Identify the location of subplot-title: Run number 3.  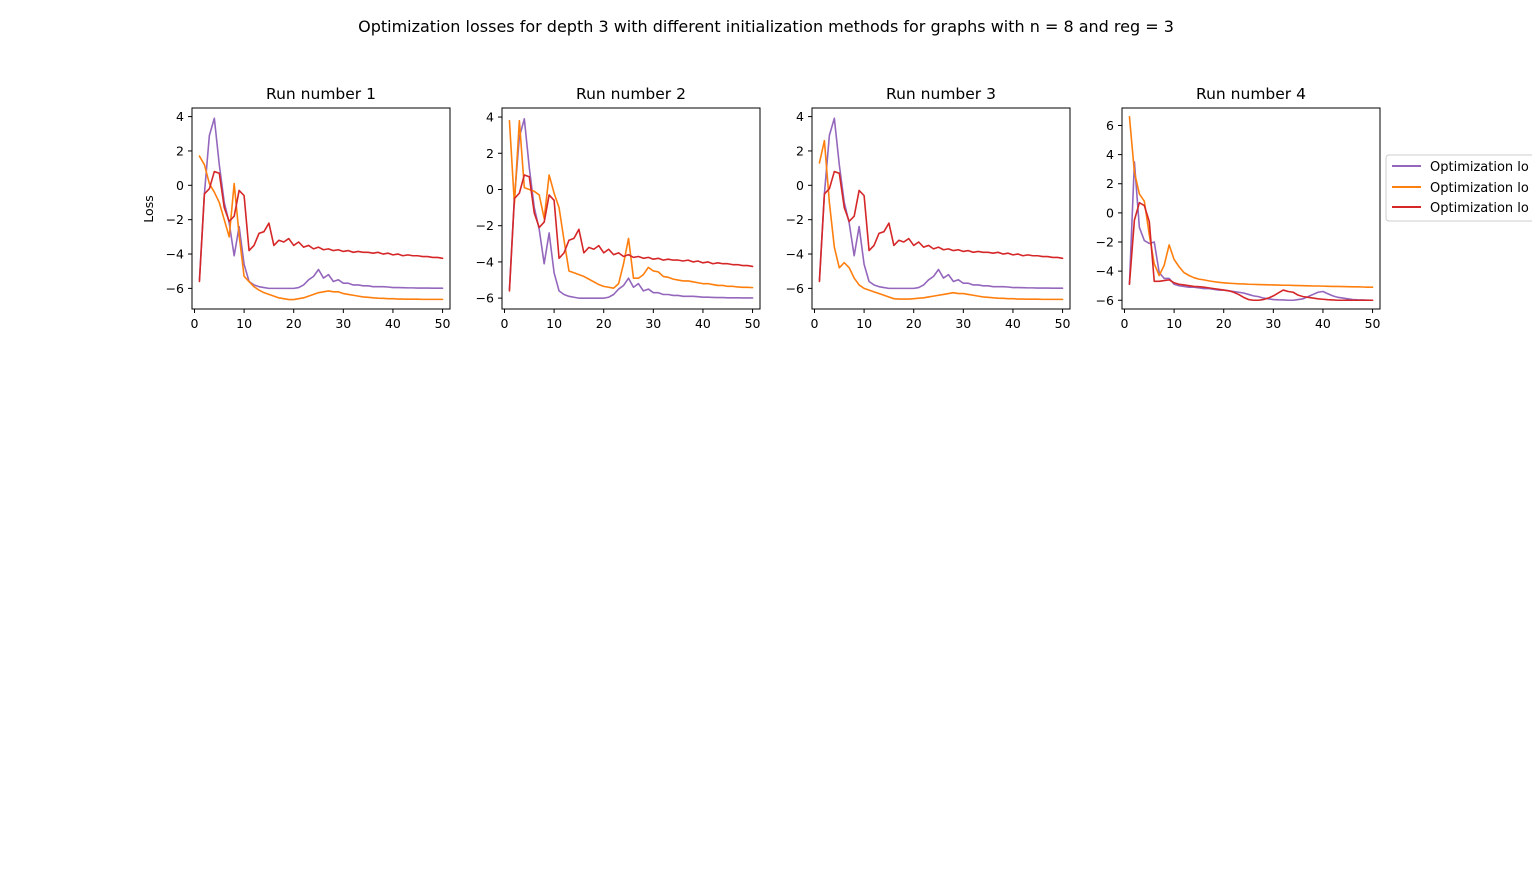
(941, 94).